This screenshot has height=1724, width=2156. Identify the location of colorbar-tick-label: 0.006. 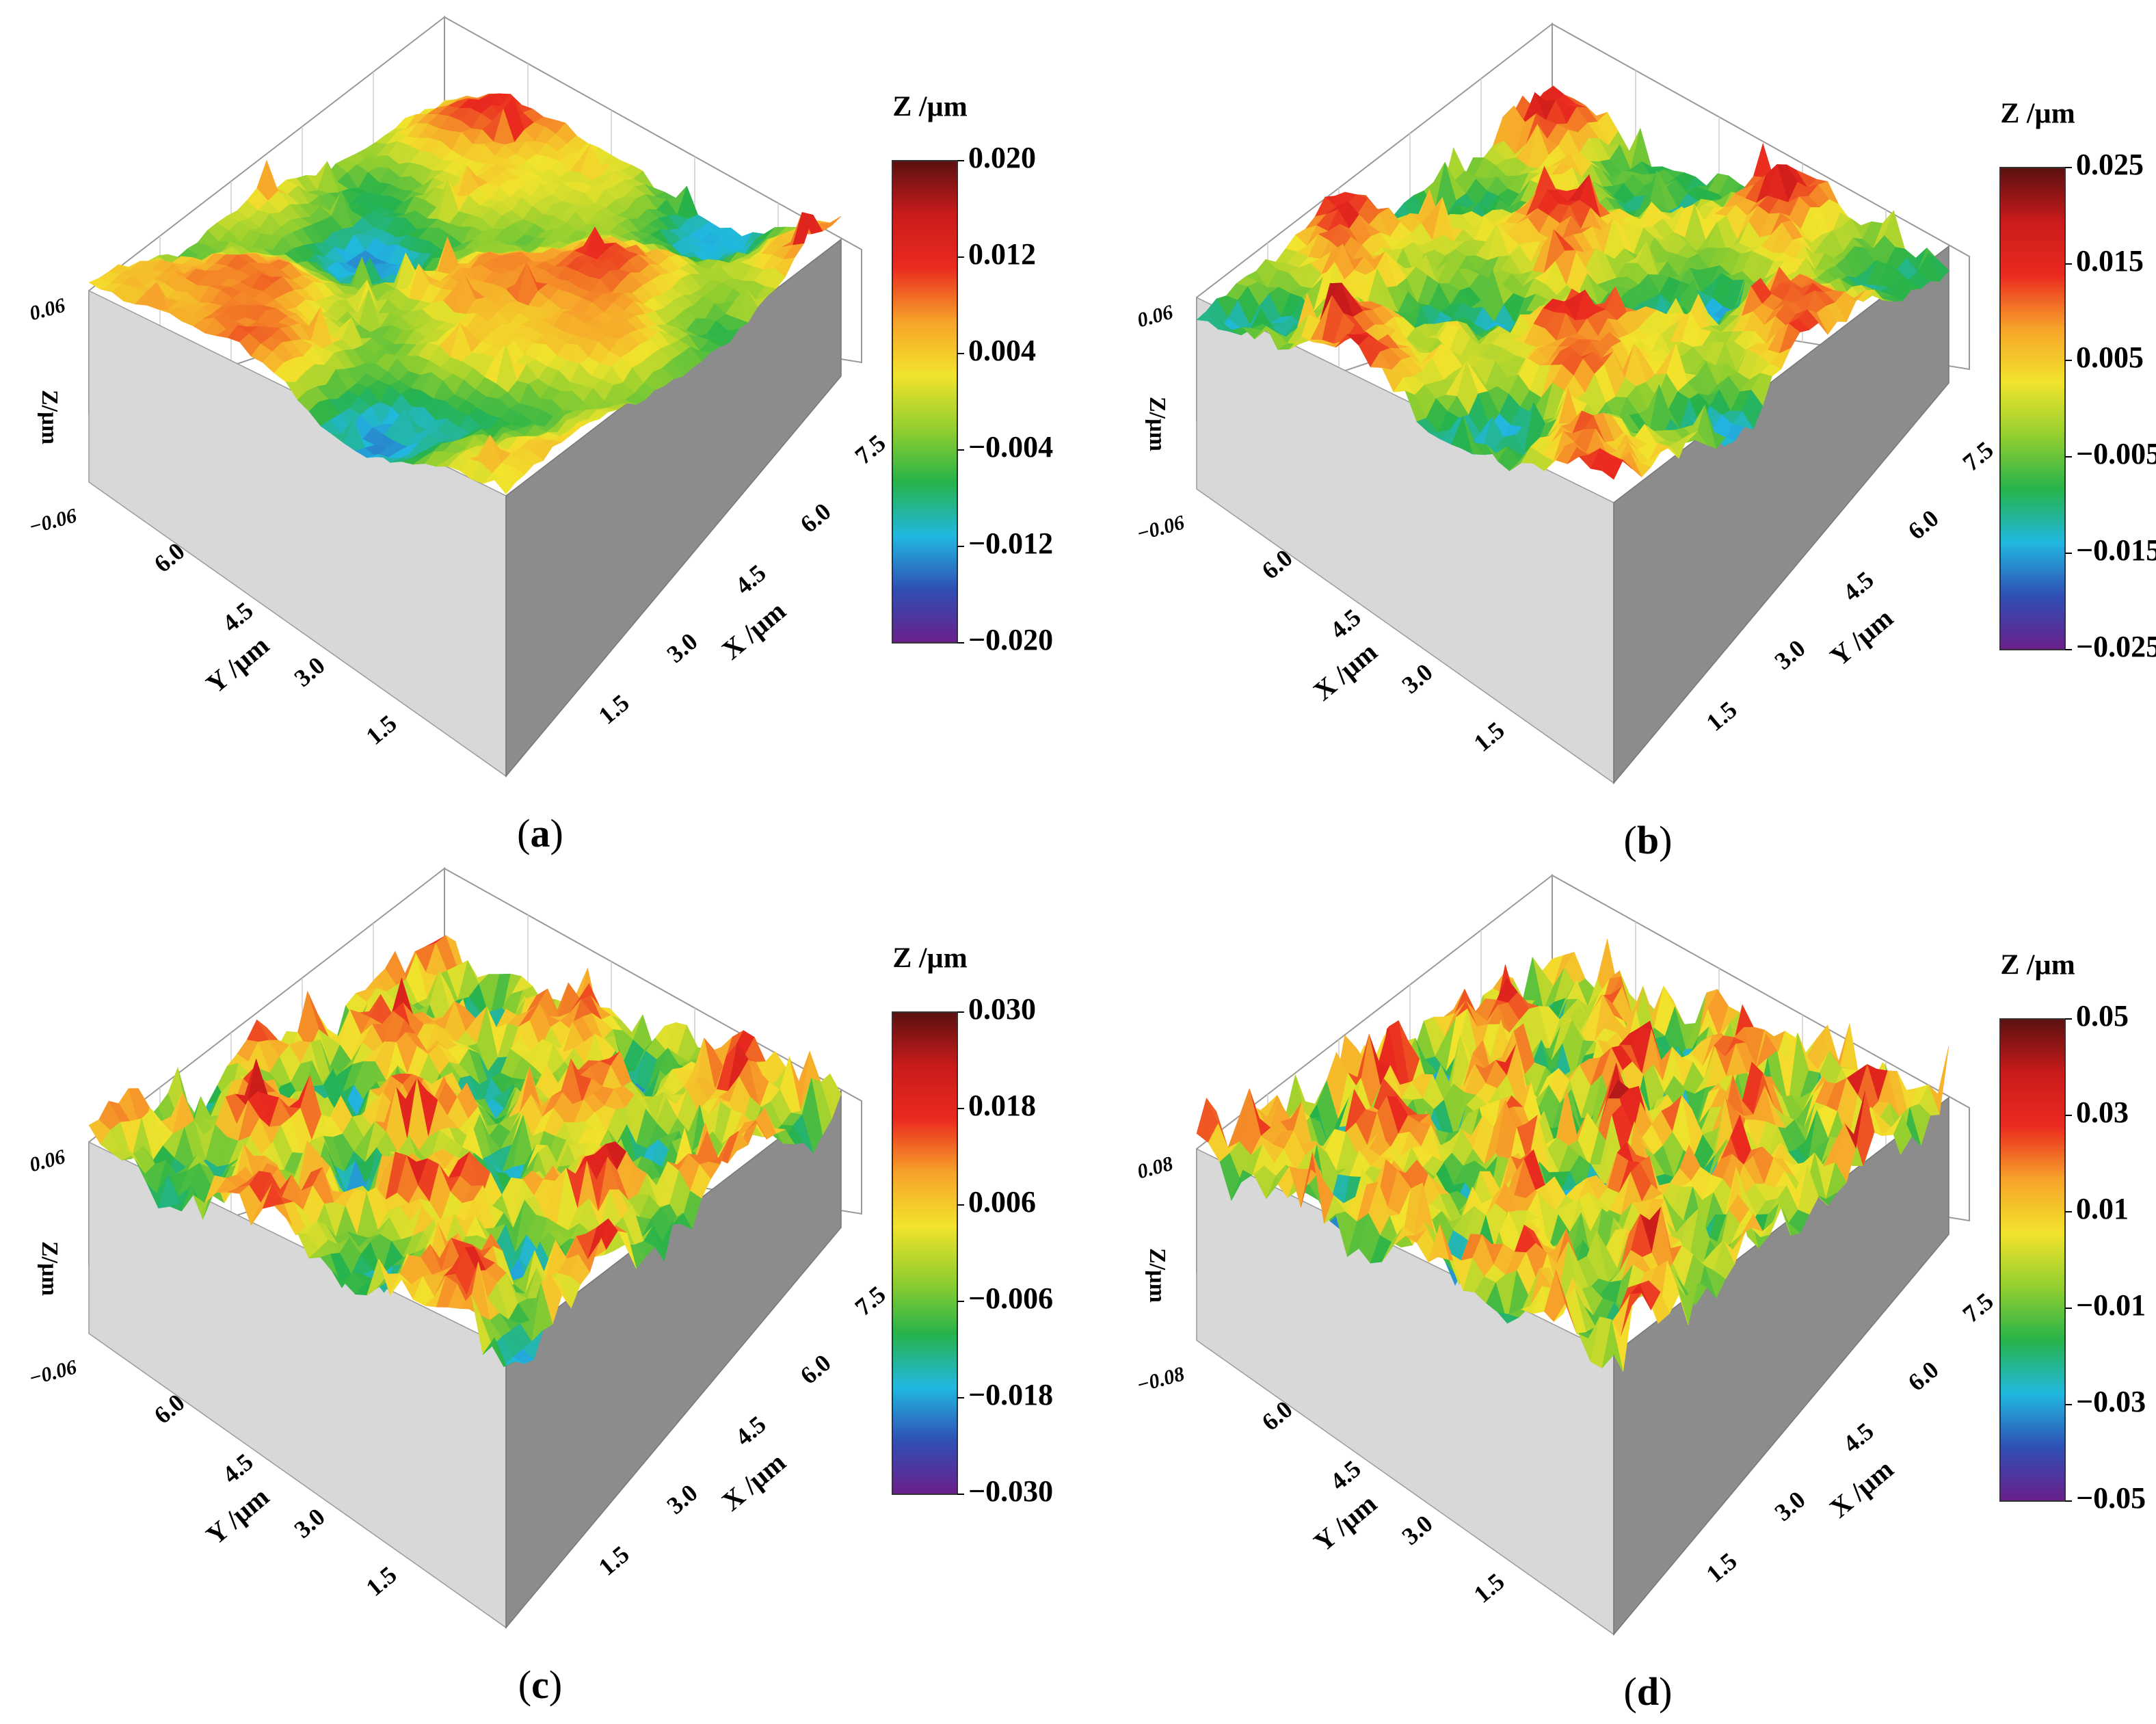
(1002, 1202).